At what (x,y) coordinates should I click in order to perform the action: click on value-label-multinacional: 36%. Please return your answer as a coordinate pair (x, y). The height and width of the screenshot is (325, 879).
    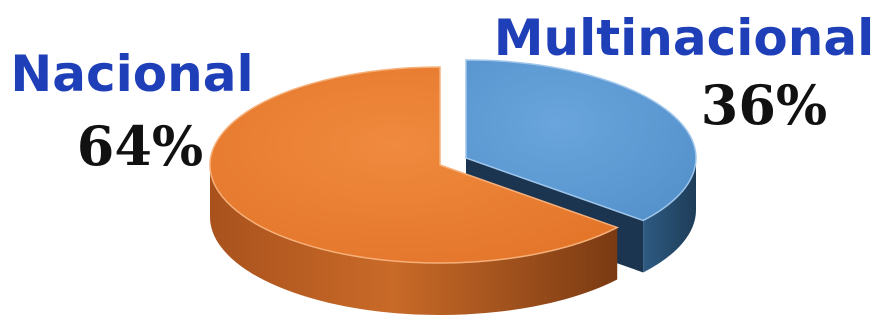
    Looking at the image, I should click on (764, 105).